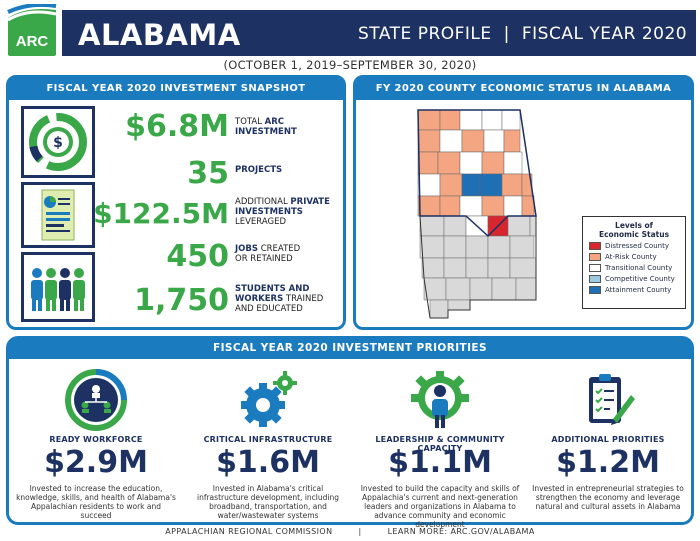  I want to click on header-bar, so click(379, 33).